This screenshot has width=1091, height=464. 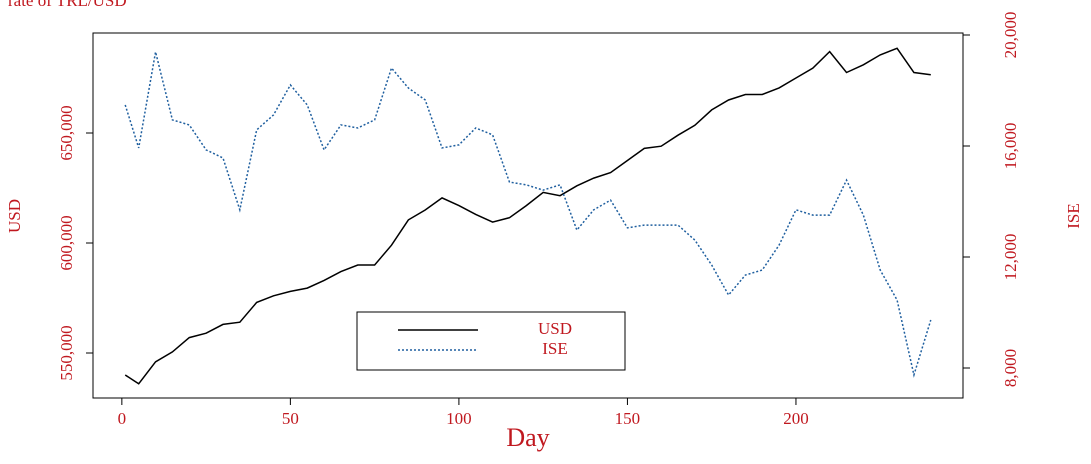 What do you see at coordinates (66, 352) in the screenshot?
I see `y-tick-label: 550,000` at bounding box center [66, 352].